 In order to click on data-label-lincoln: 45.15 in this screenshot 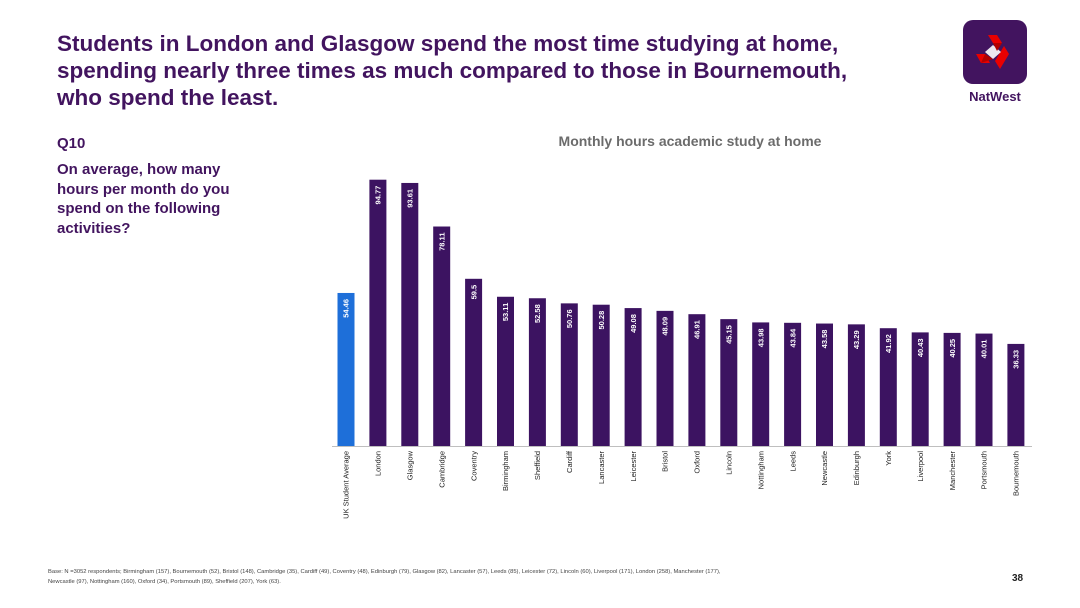, I will do `click(729, 334)`.